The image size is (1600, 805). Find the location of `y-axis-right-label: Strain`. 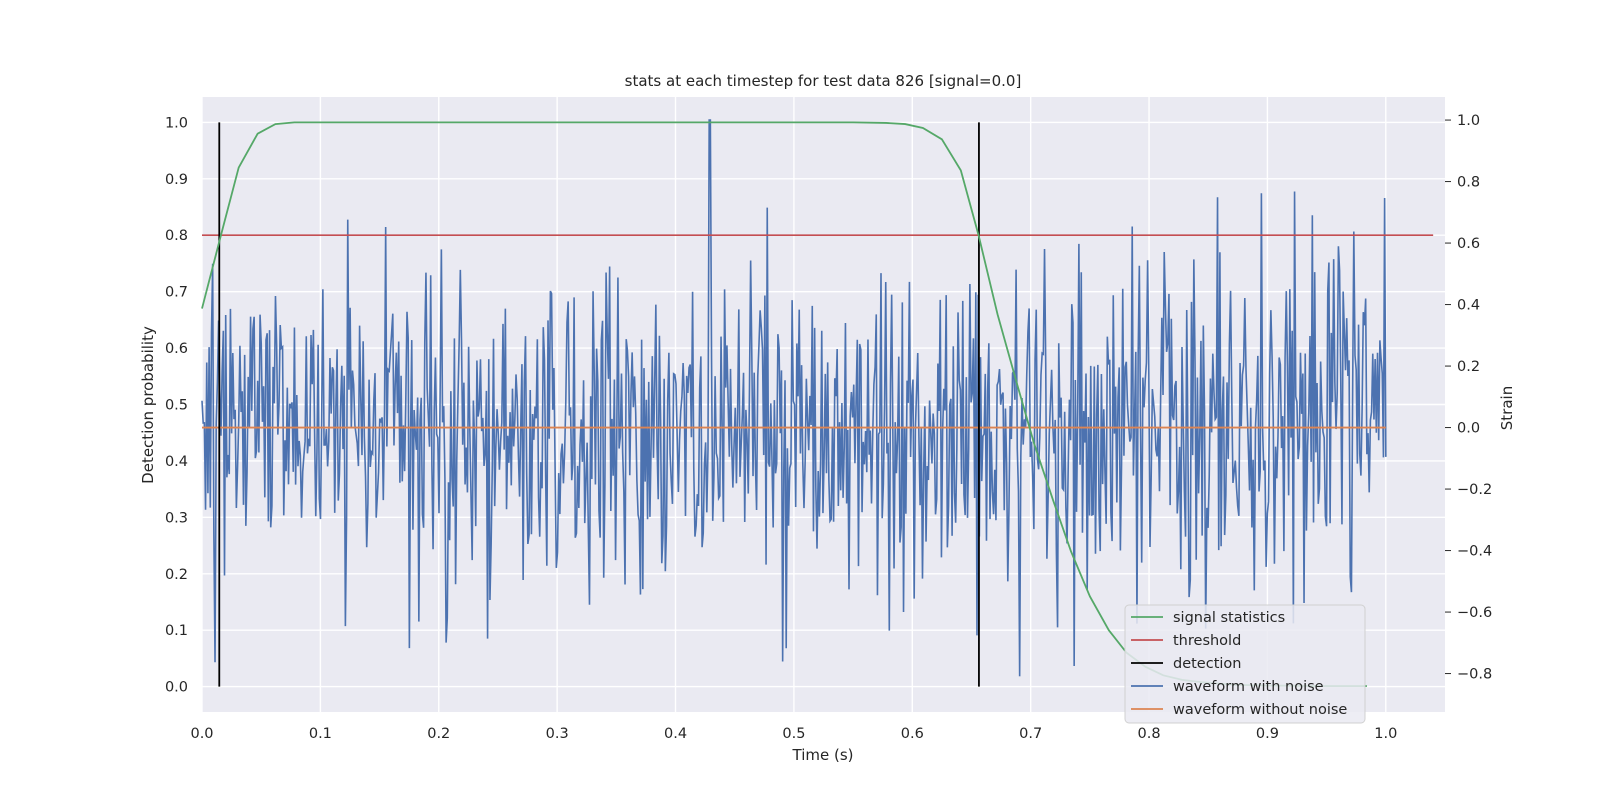

y-axis-right-label: Strain is located at coordinates (1507, 408).